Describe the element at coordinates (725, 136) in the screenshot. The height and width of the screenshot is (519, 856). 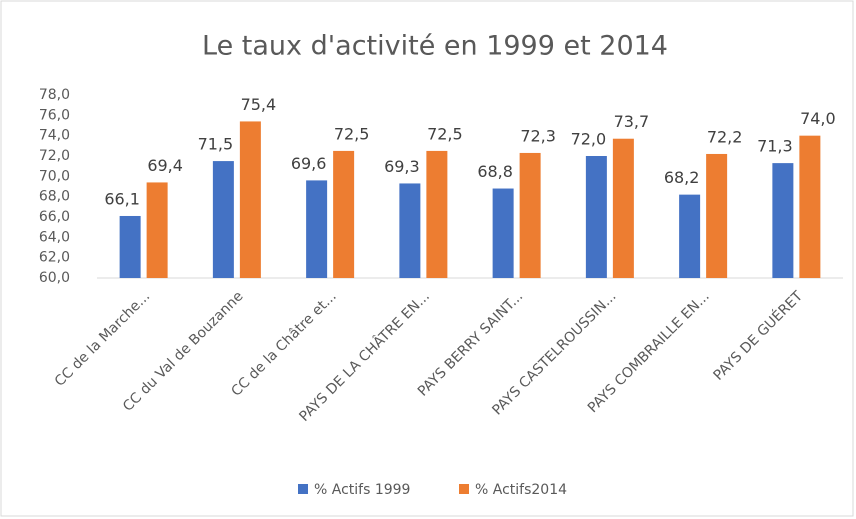
I see `value-label: 72,2` at that location.